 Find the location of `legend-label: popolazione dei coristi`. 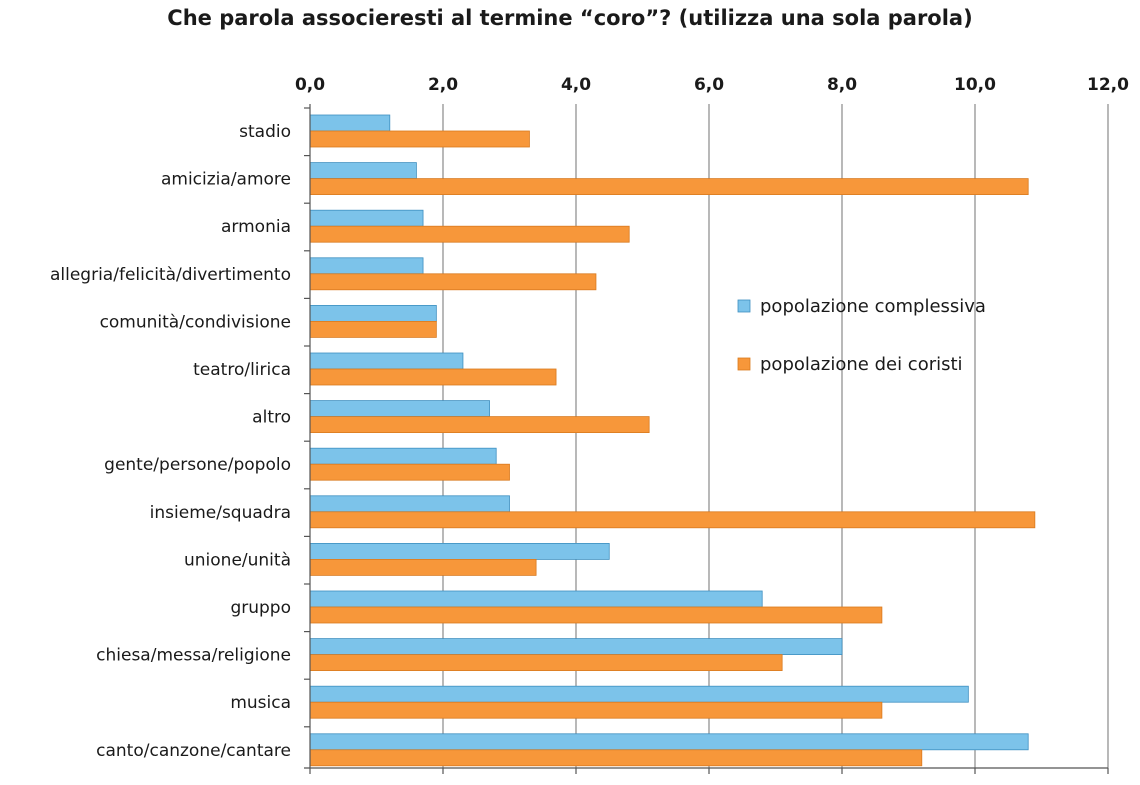

legend-label: popolazione dei coristi is located at coordinates (861, 364).